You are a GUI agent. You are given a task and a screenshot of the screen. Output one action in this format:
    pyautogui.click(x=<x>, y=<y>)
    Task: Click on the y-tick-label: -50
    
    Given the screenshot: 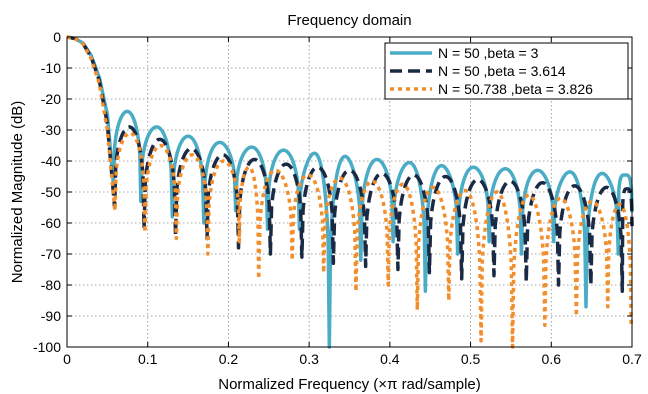 What is the action you would take?
    pyautogui.click(x=51, y=192)
    